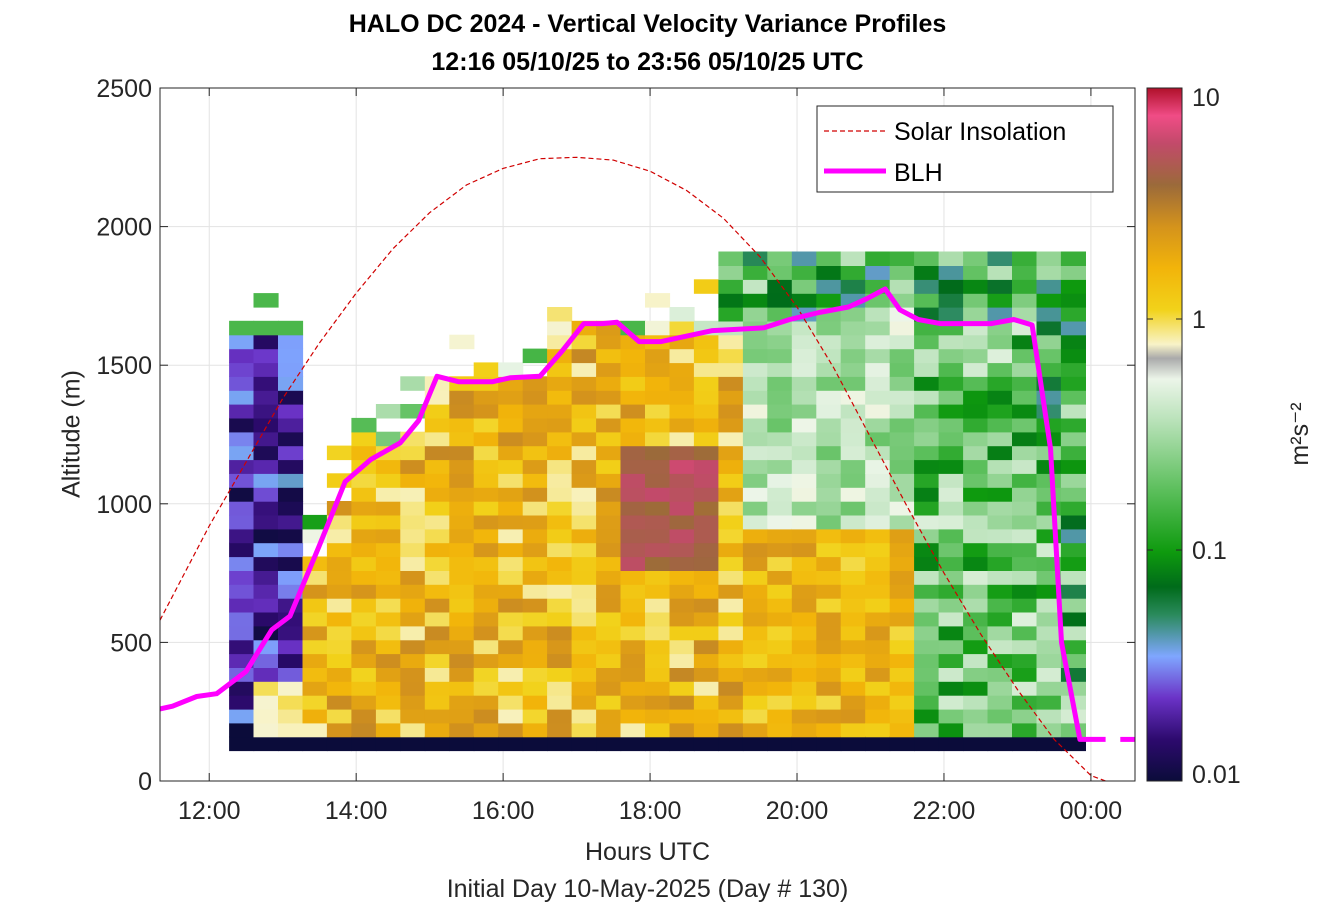 The height and width of the screenshot is (911, 1343). Describe the element at coordinates (965, 149) in the screenshot. I see `legend-box` at that location.